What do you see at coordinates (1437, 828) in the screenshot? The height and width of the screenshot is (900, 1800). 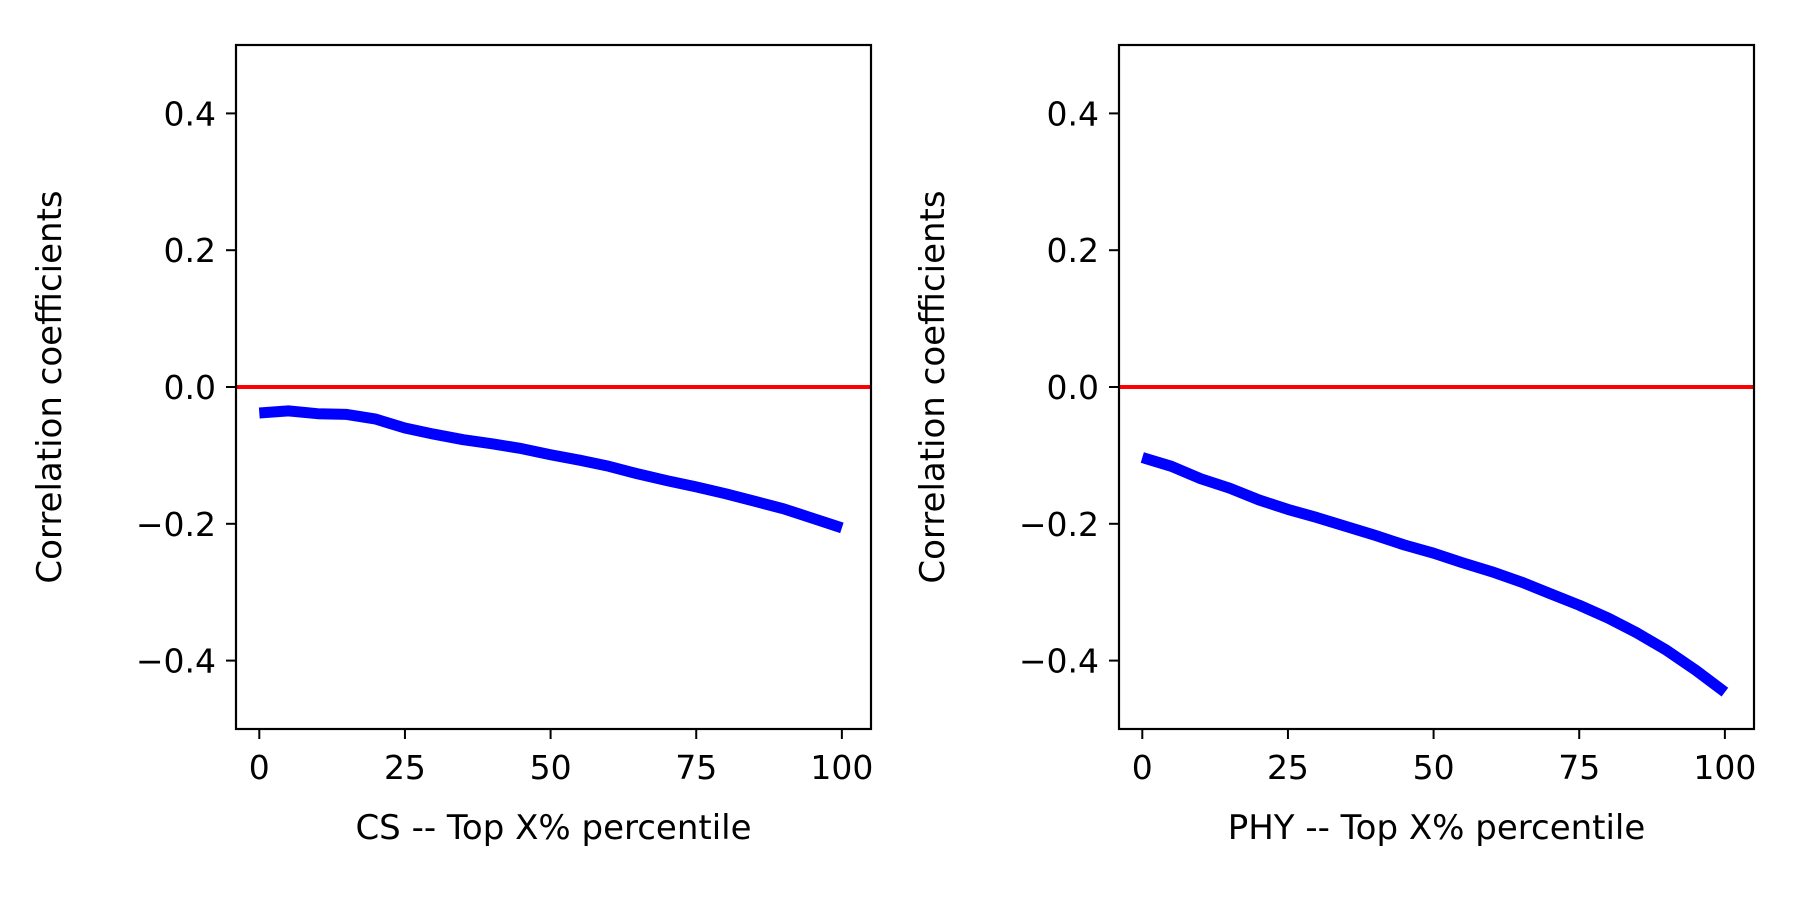 I see `x-axis-label: PHY -- Top X% percentile` at bounding box center [1437, 828].